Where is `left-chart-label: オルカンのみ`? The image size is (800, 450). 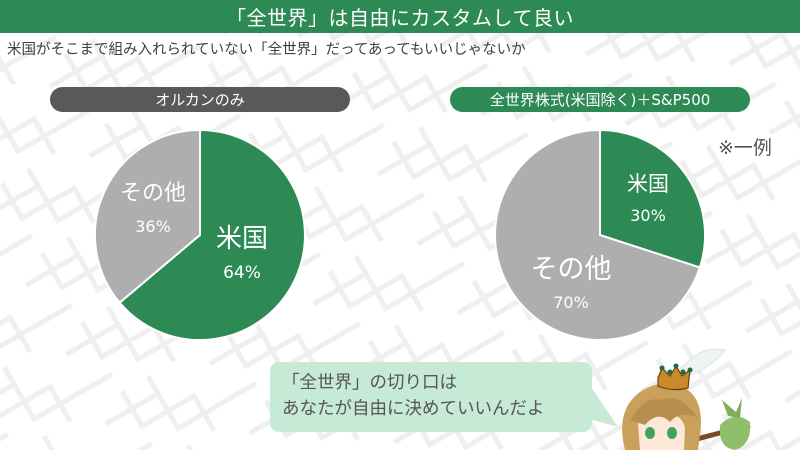 left-chart-label: オルカンのみ is located at coordinates (200, 99).